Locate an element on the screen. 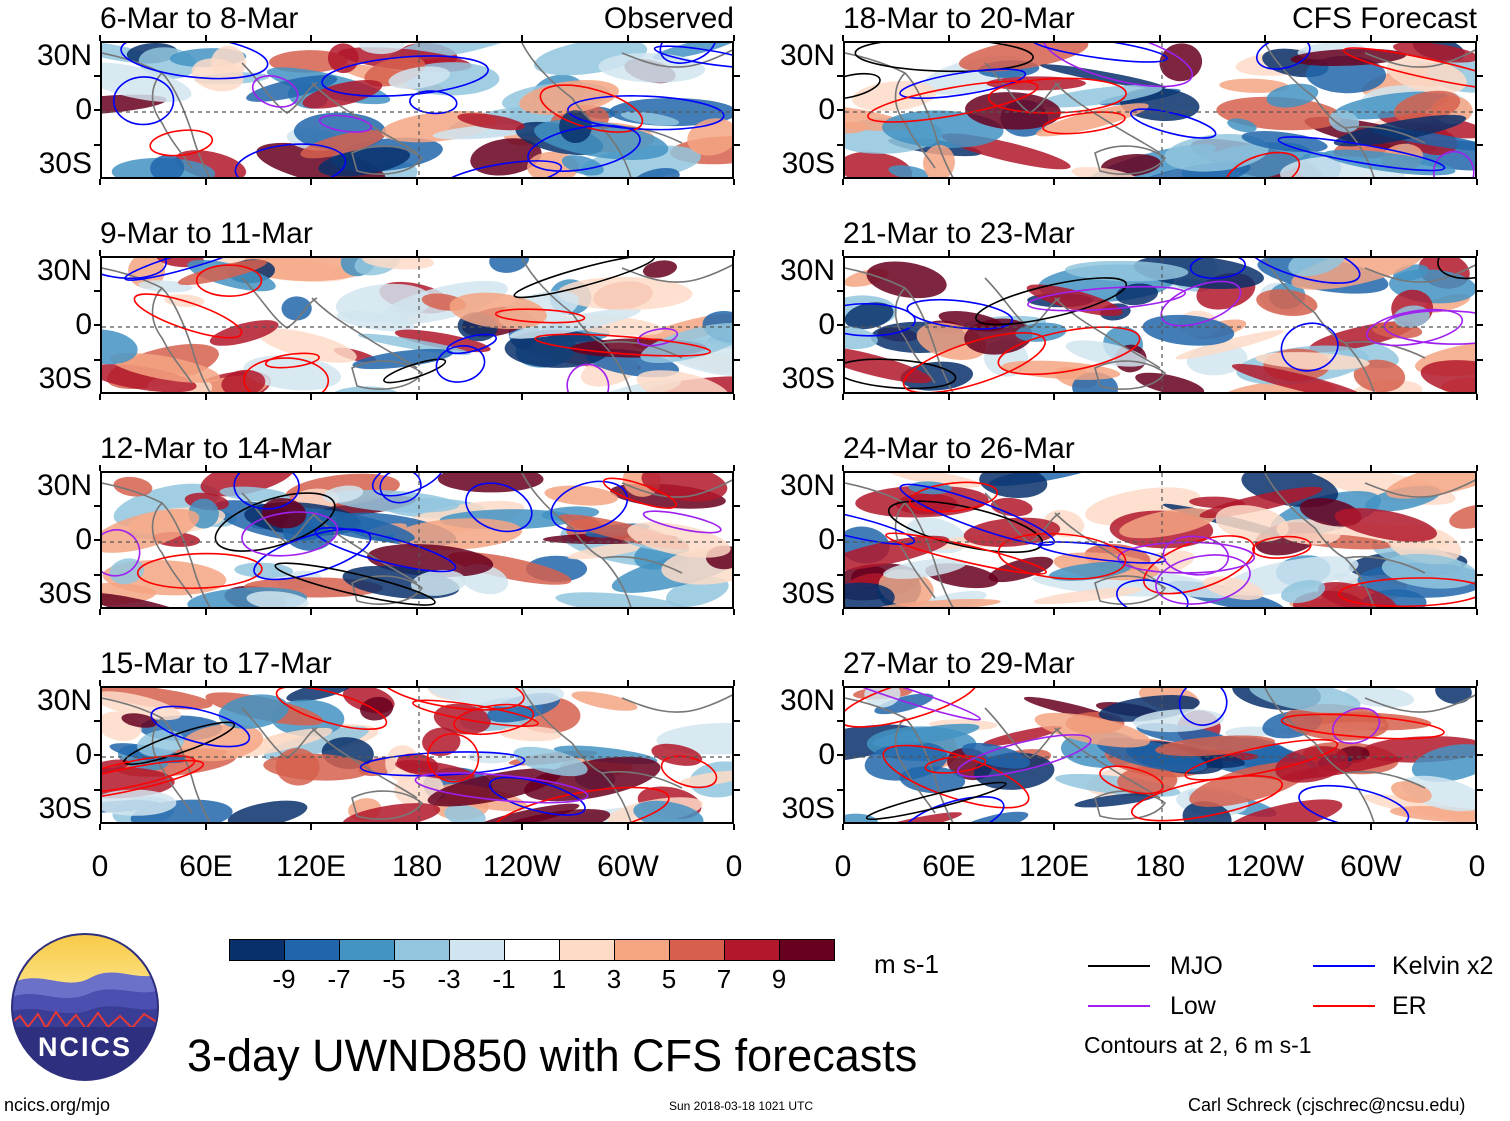  panel-source-tag: Observed is located at coordinates (668, 18).